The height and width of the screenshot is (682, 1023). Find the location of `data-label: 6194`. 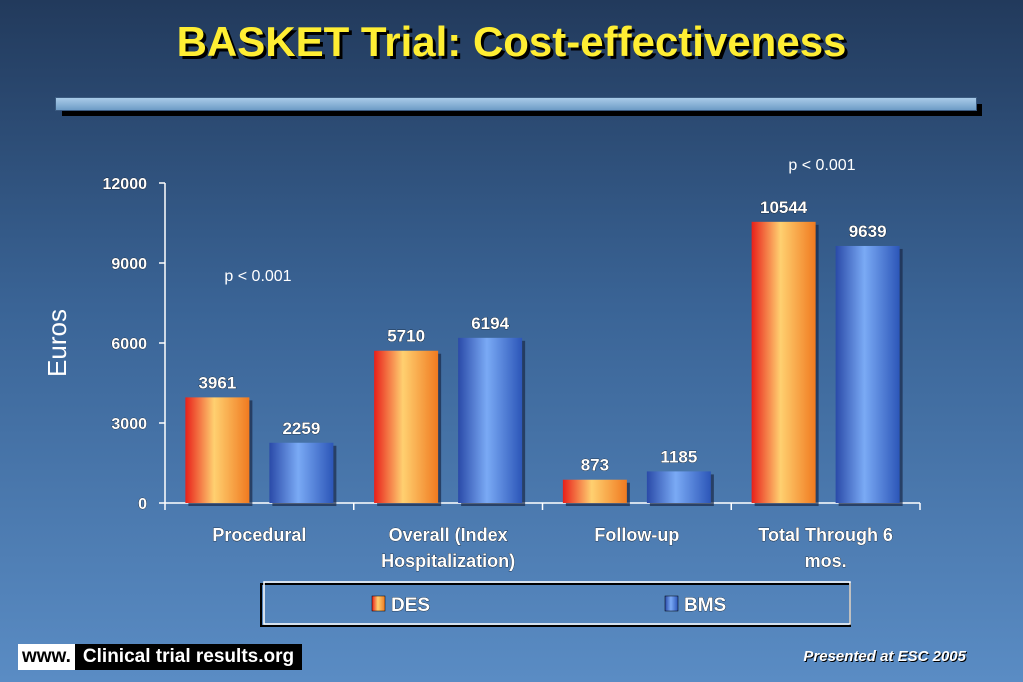

data-label: 6194 is located at coordinates (490, 323).